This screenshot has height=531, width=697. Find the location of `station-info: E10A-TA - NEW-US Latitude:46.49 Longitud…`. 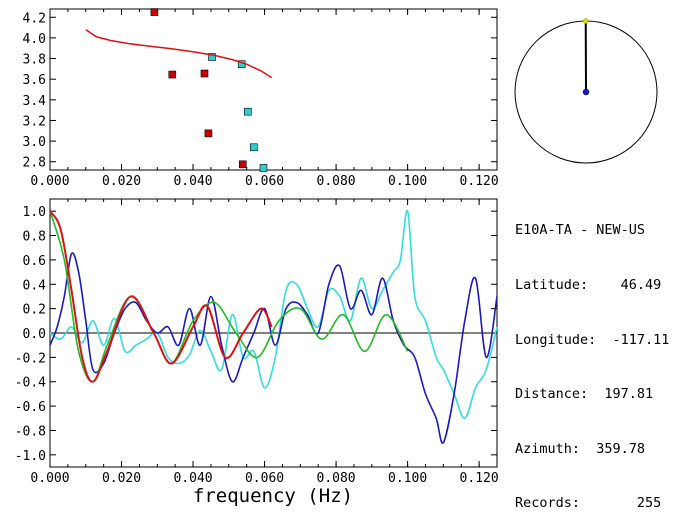

station-info: E10A-TA - NEW-US Latitude:46.49 Longitud… is located at coordinates (592, 358).